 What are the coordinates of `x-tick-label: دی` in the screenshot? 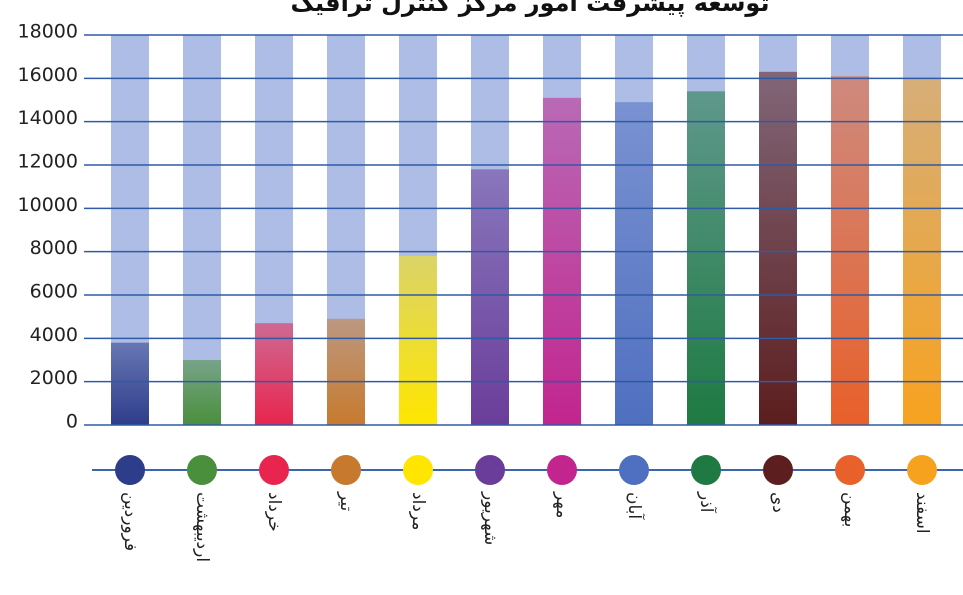 It's located at (778, 502).